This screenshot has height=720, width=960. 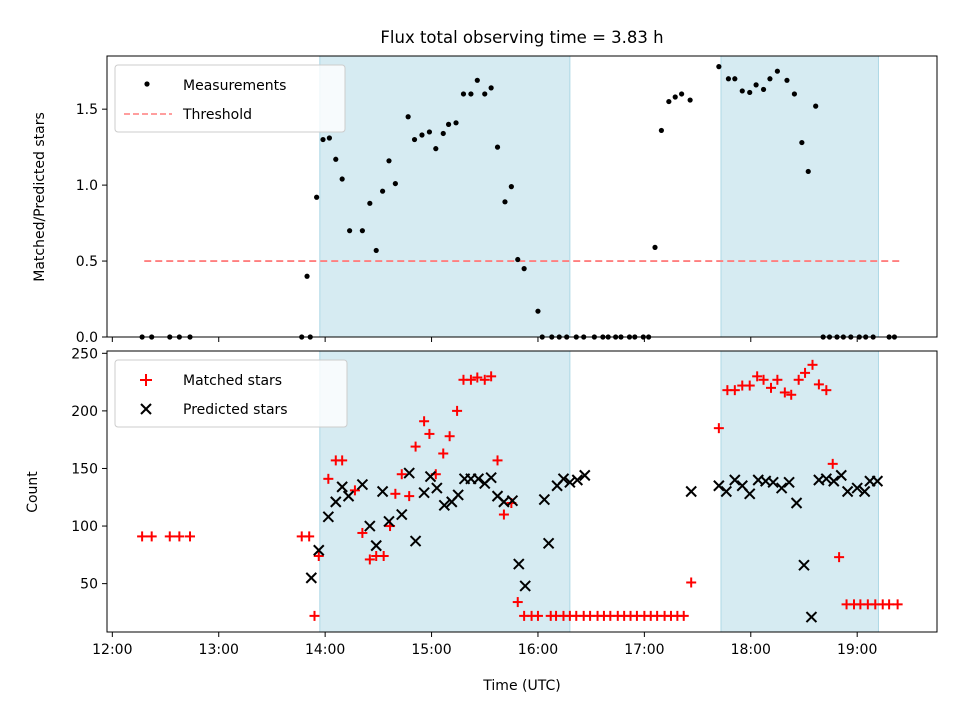 I want to click on predicted-legend-marker, so click(x=146, y=409).